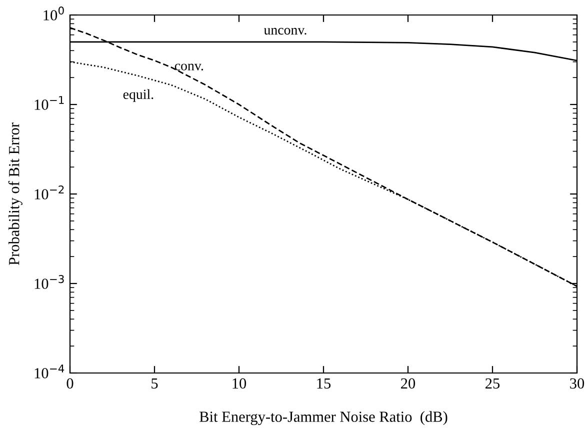 The image size is (587, 428). Describe the element at coordinates (49, 193) in the screenshot. I see `y-tick-label: 10$^{−2}$` at that location.